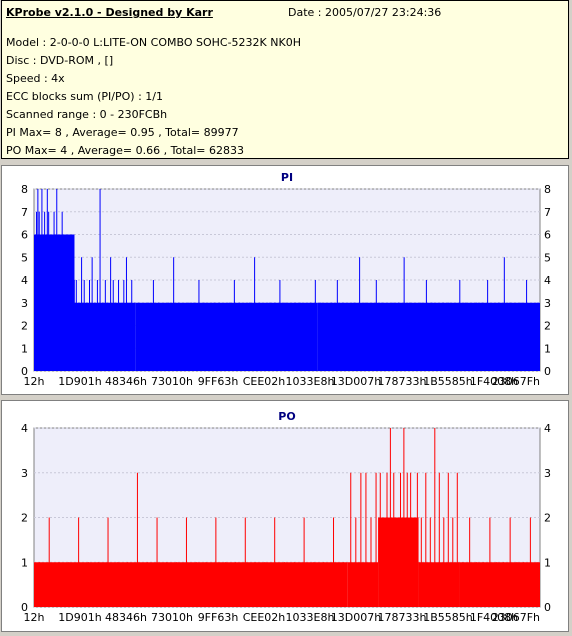  What do you see at coordinates (125, 150) in the screenshot?
I see `po-summary-line: PO Max= 4 , Average= 0.66 , Total= 62833` at bounding box center [125, 150].